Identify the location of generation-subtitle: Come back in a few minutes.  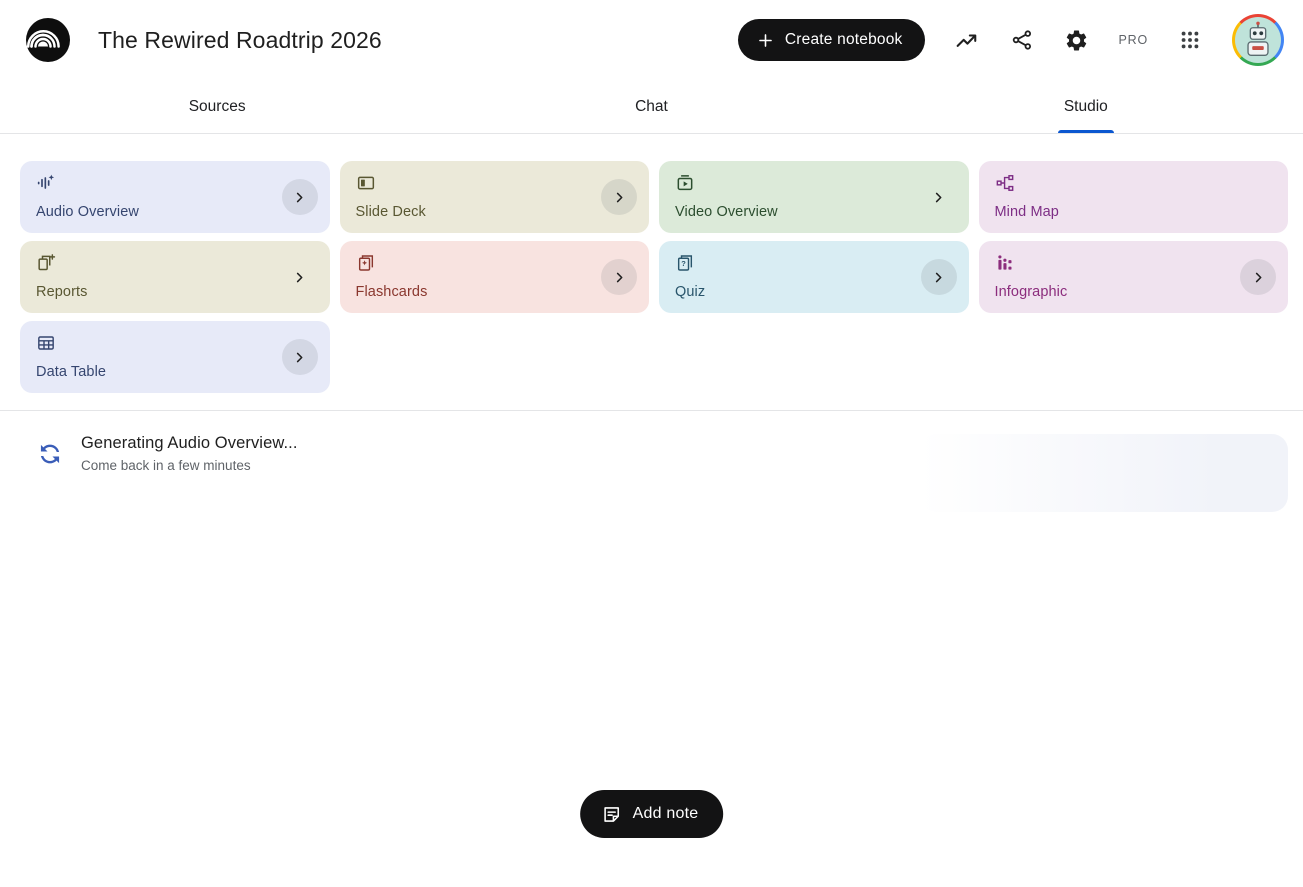
(166, 465).